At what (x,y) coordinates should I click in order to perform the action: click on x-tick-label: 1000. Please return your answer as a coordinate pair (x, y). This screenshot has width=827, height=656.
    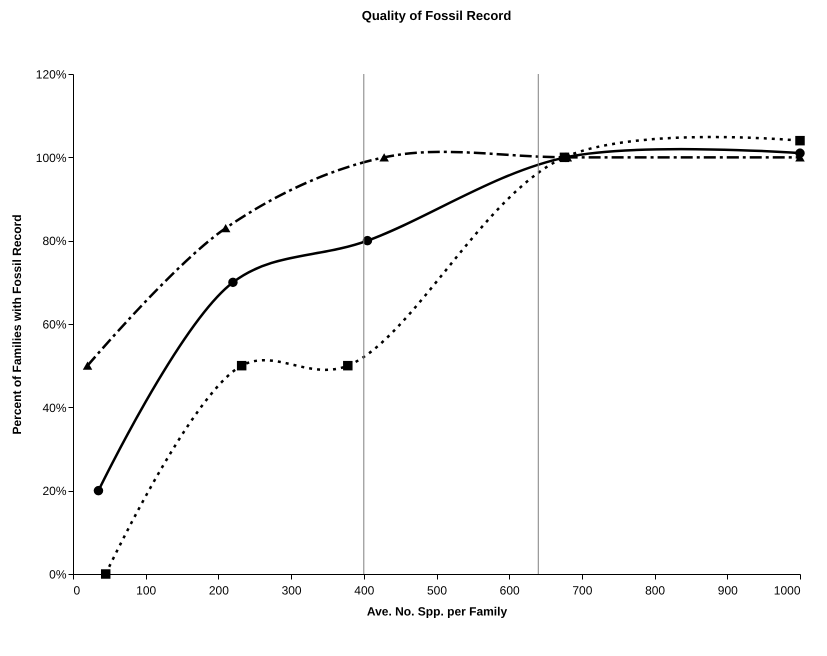
    Looking at the image, I should click on (787, 591).